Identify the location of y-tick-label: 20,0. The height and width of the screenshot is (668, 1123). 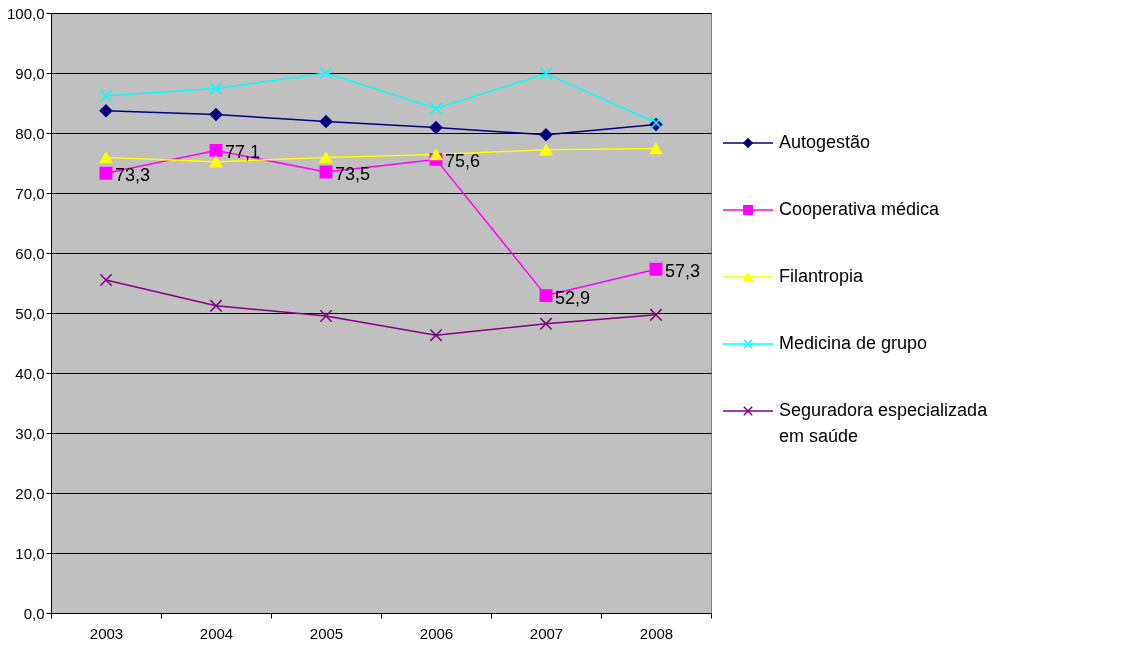
(30, 493).